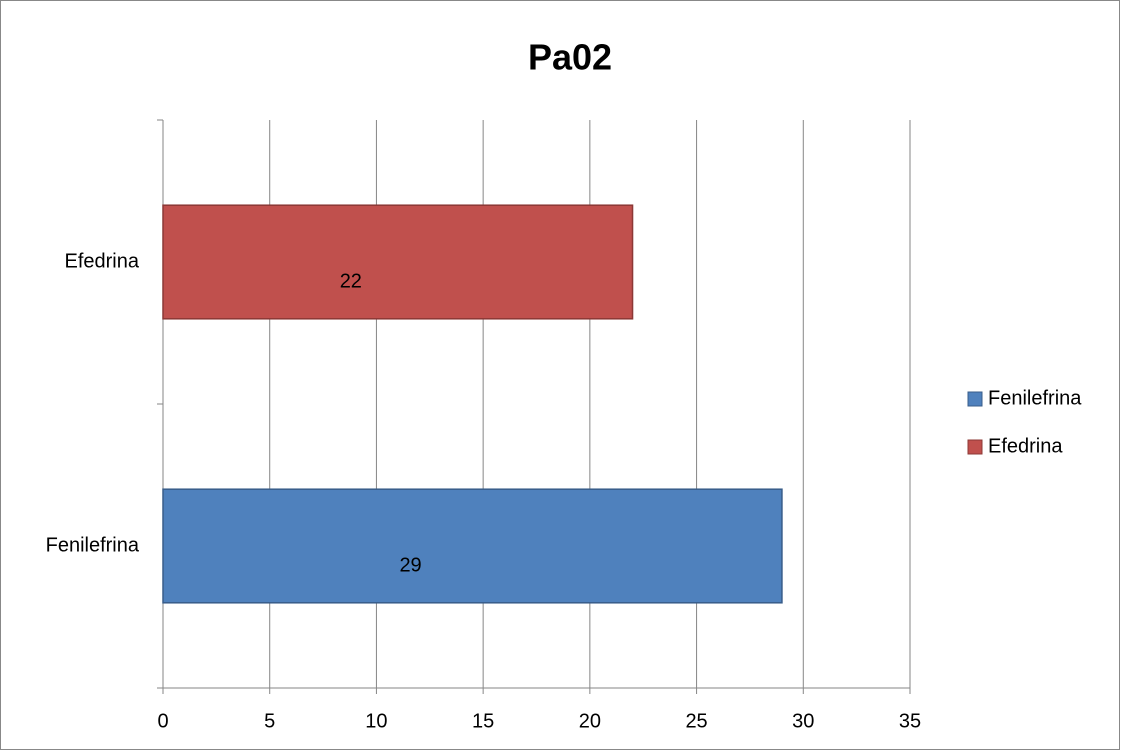 This screenshot has height=751, width=1121. Describe the element at coordinates (376, 721) in the screenshot. I see `x-tick-label: 10` at that location.